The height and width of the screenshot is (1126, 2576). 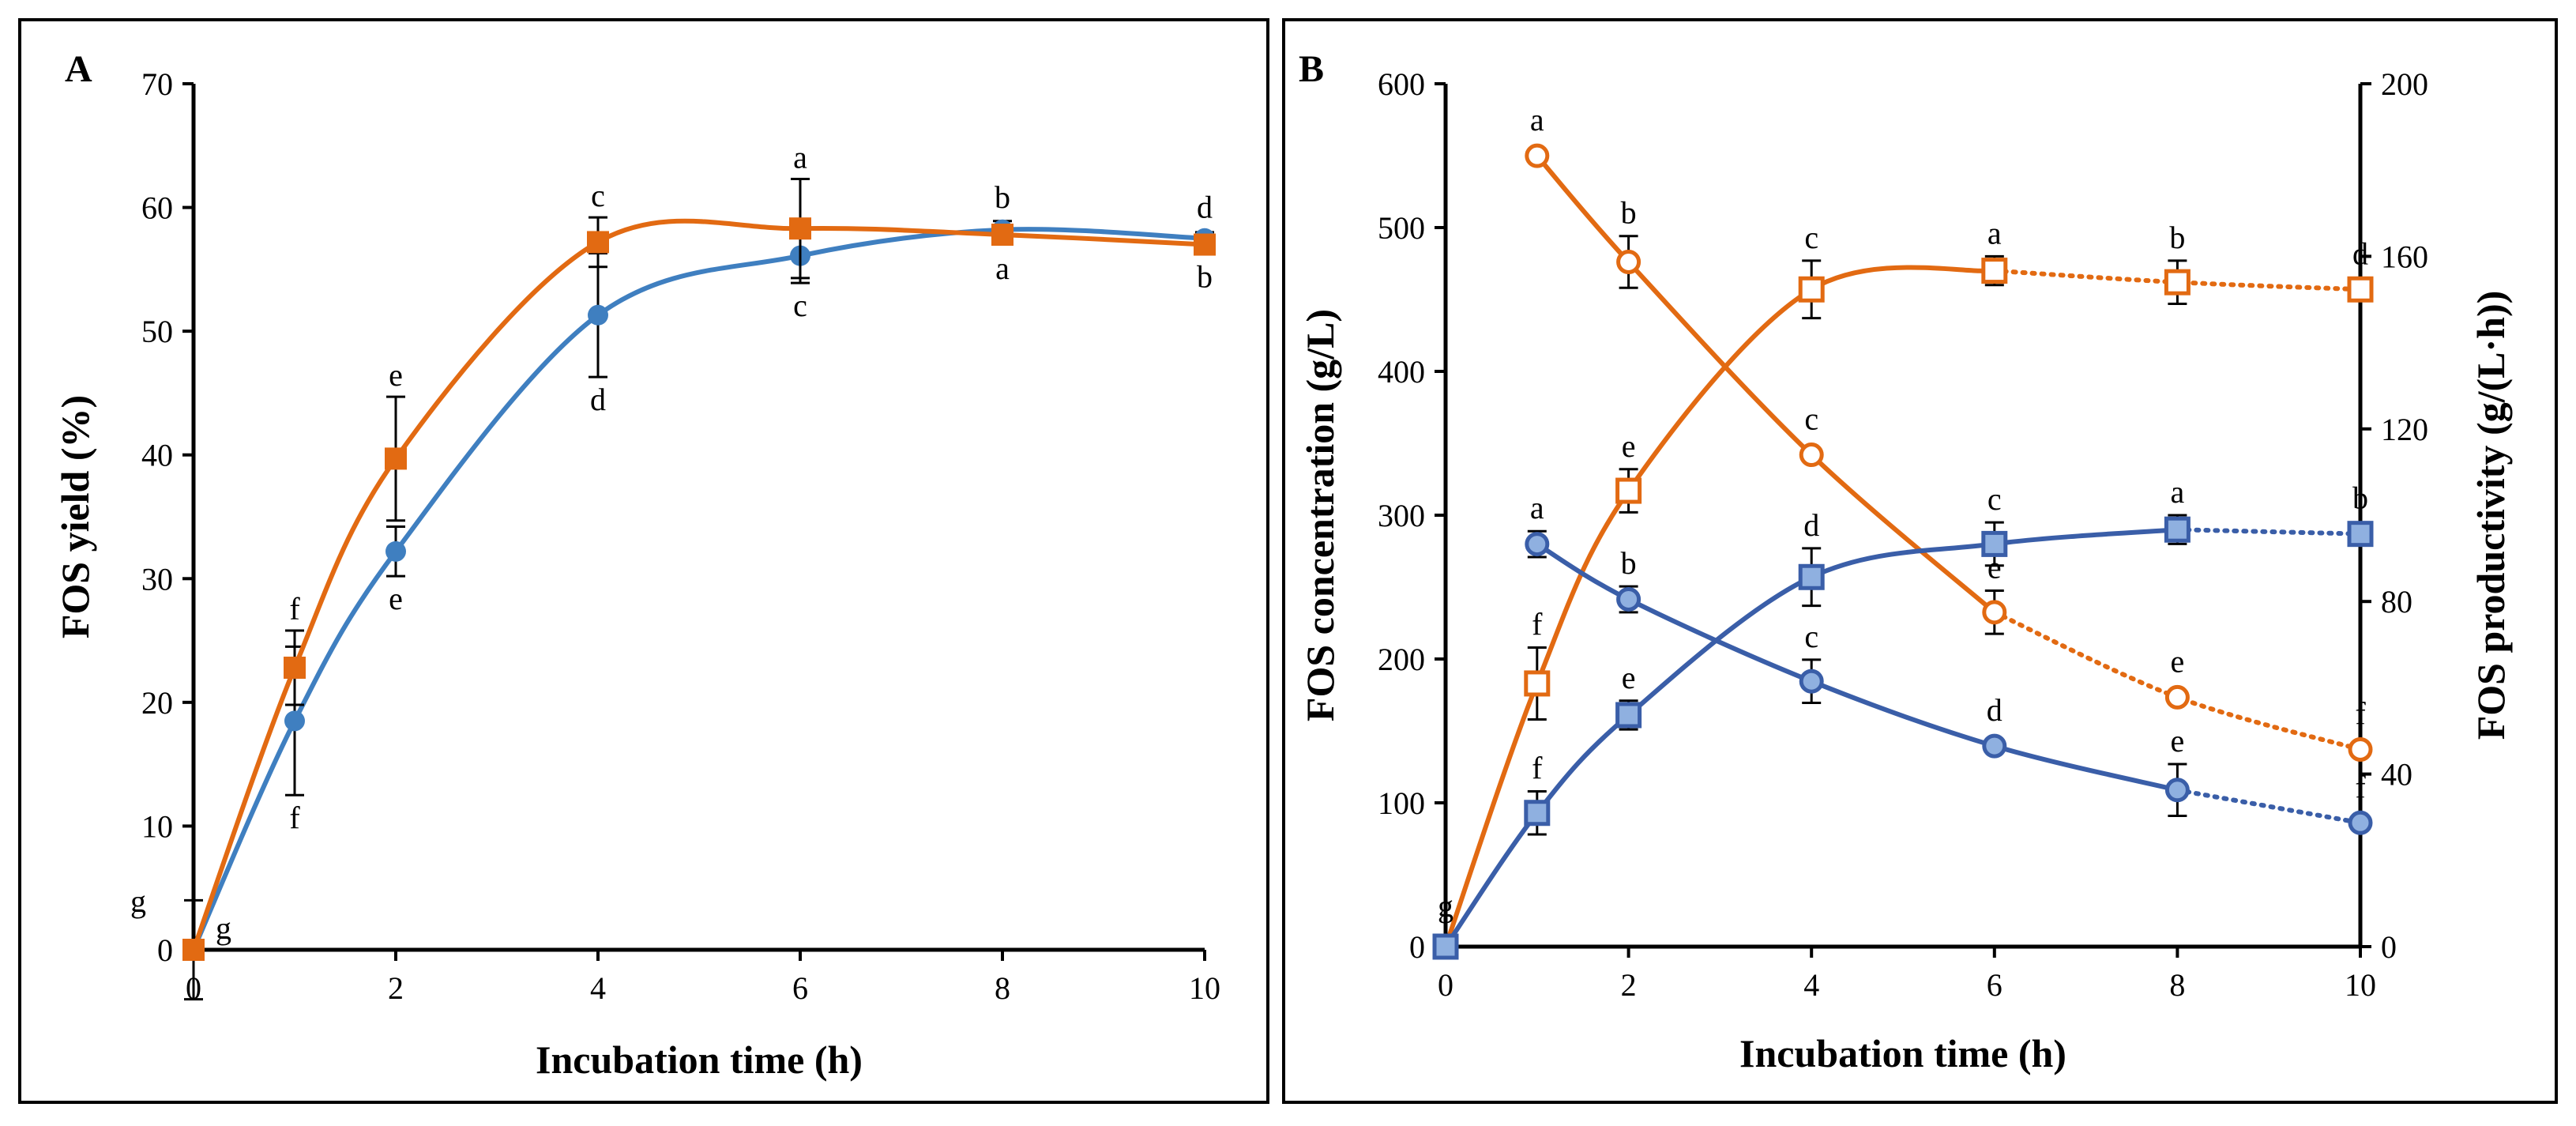 What do you see at coordinates (157, 208) in the screenshot?
I see `y-tick-label: 60` at bounding box center [157, 208].